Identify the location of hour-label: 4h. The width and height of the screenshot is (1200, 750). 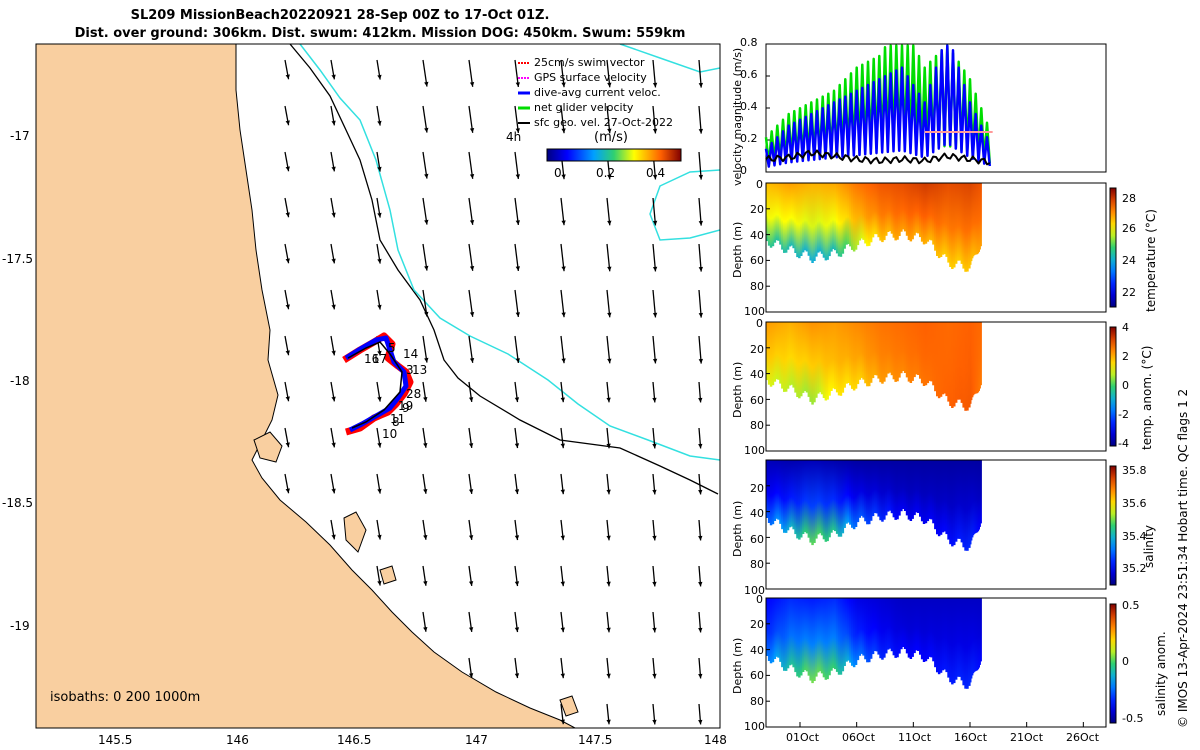
(514, 137).